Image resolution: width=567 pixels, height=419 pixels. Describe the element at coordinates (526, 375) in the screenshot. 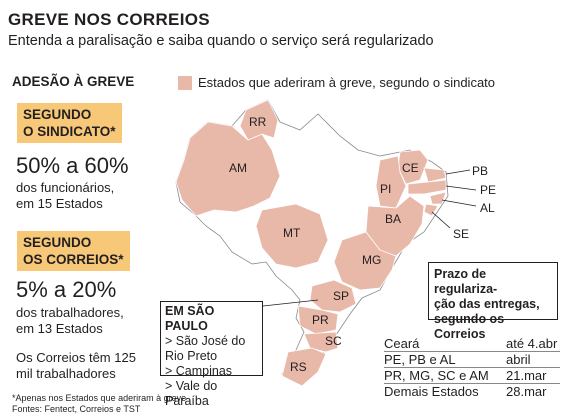

I see `schedule-date: 21.mar` at that location.